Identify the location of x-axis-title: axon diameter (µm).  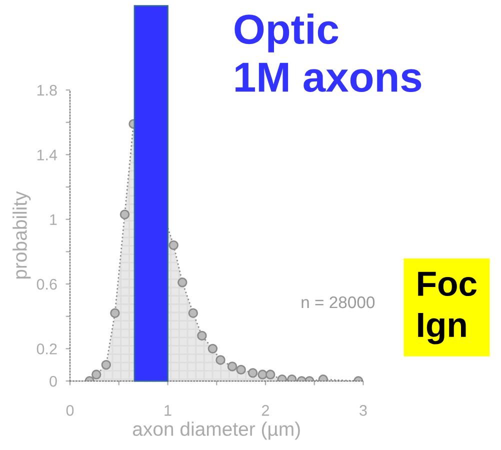
(216, 431).